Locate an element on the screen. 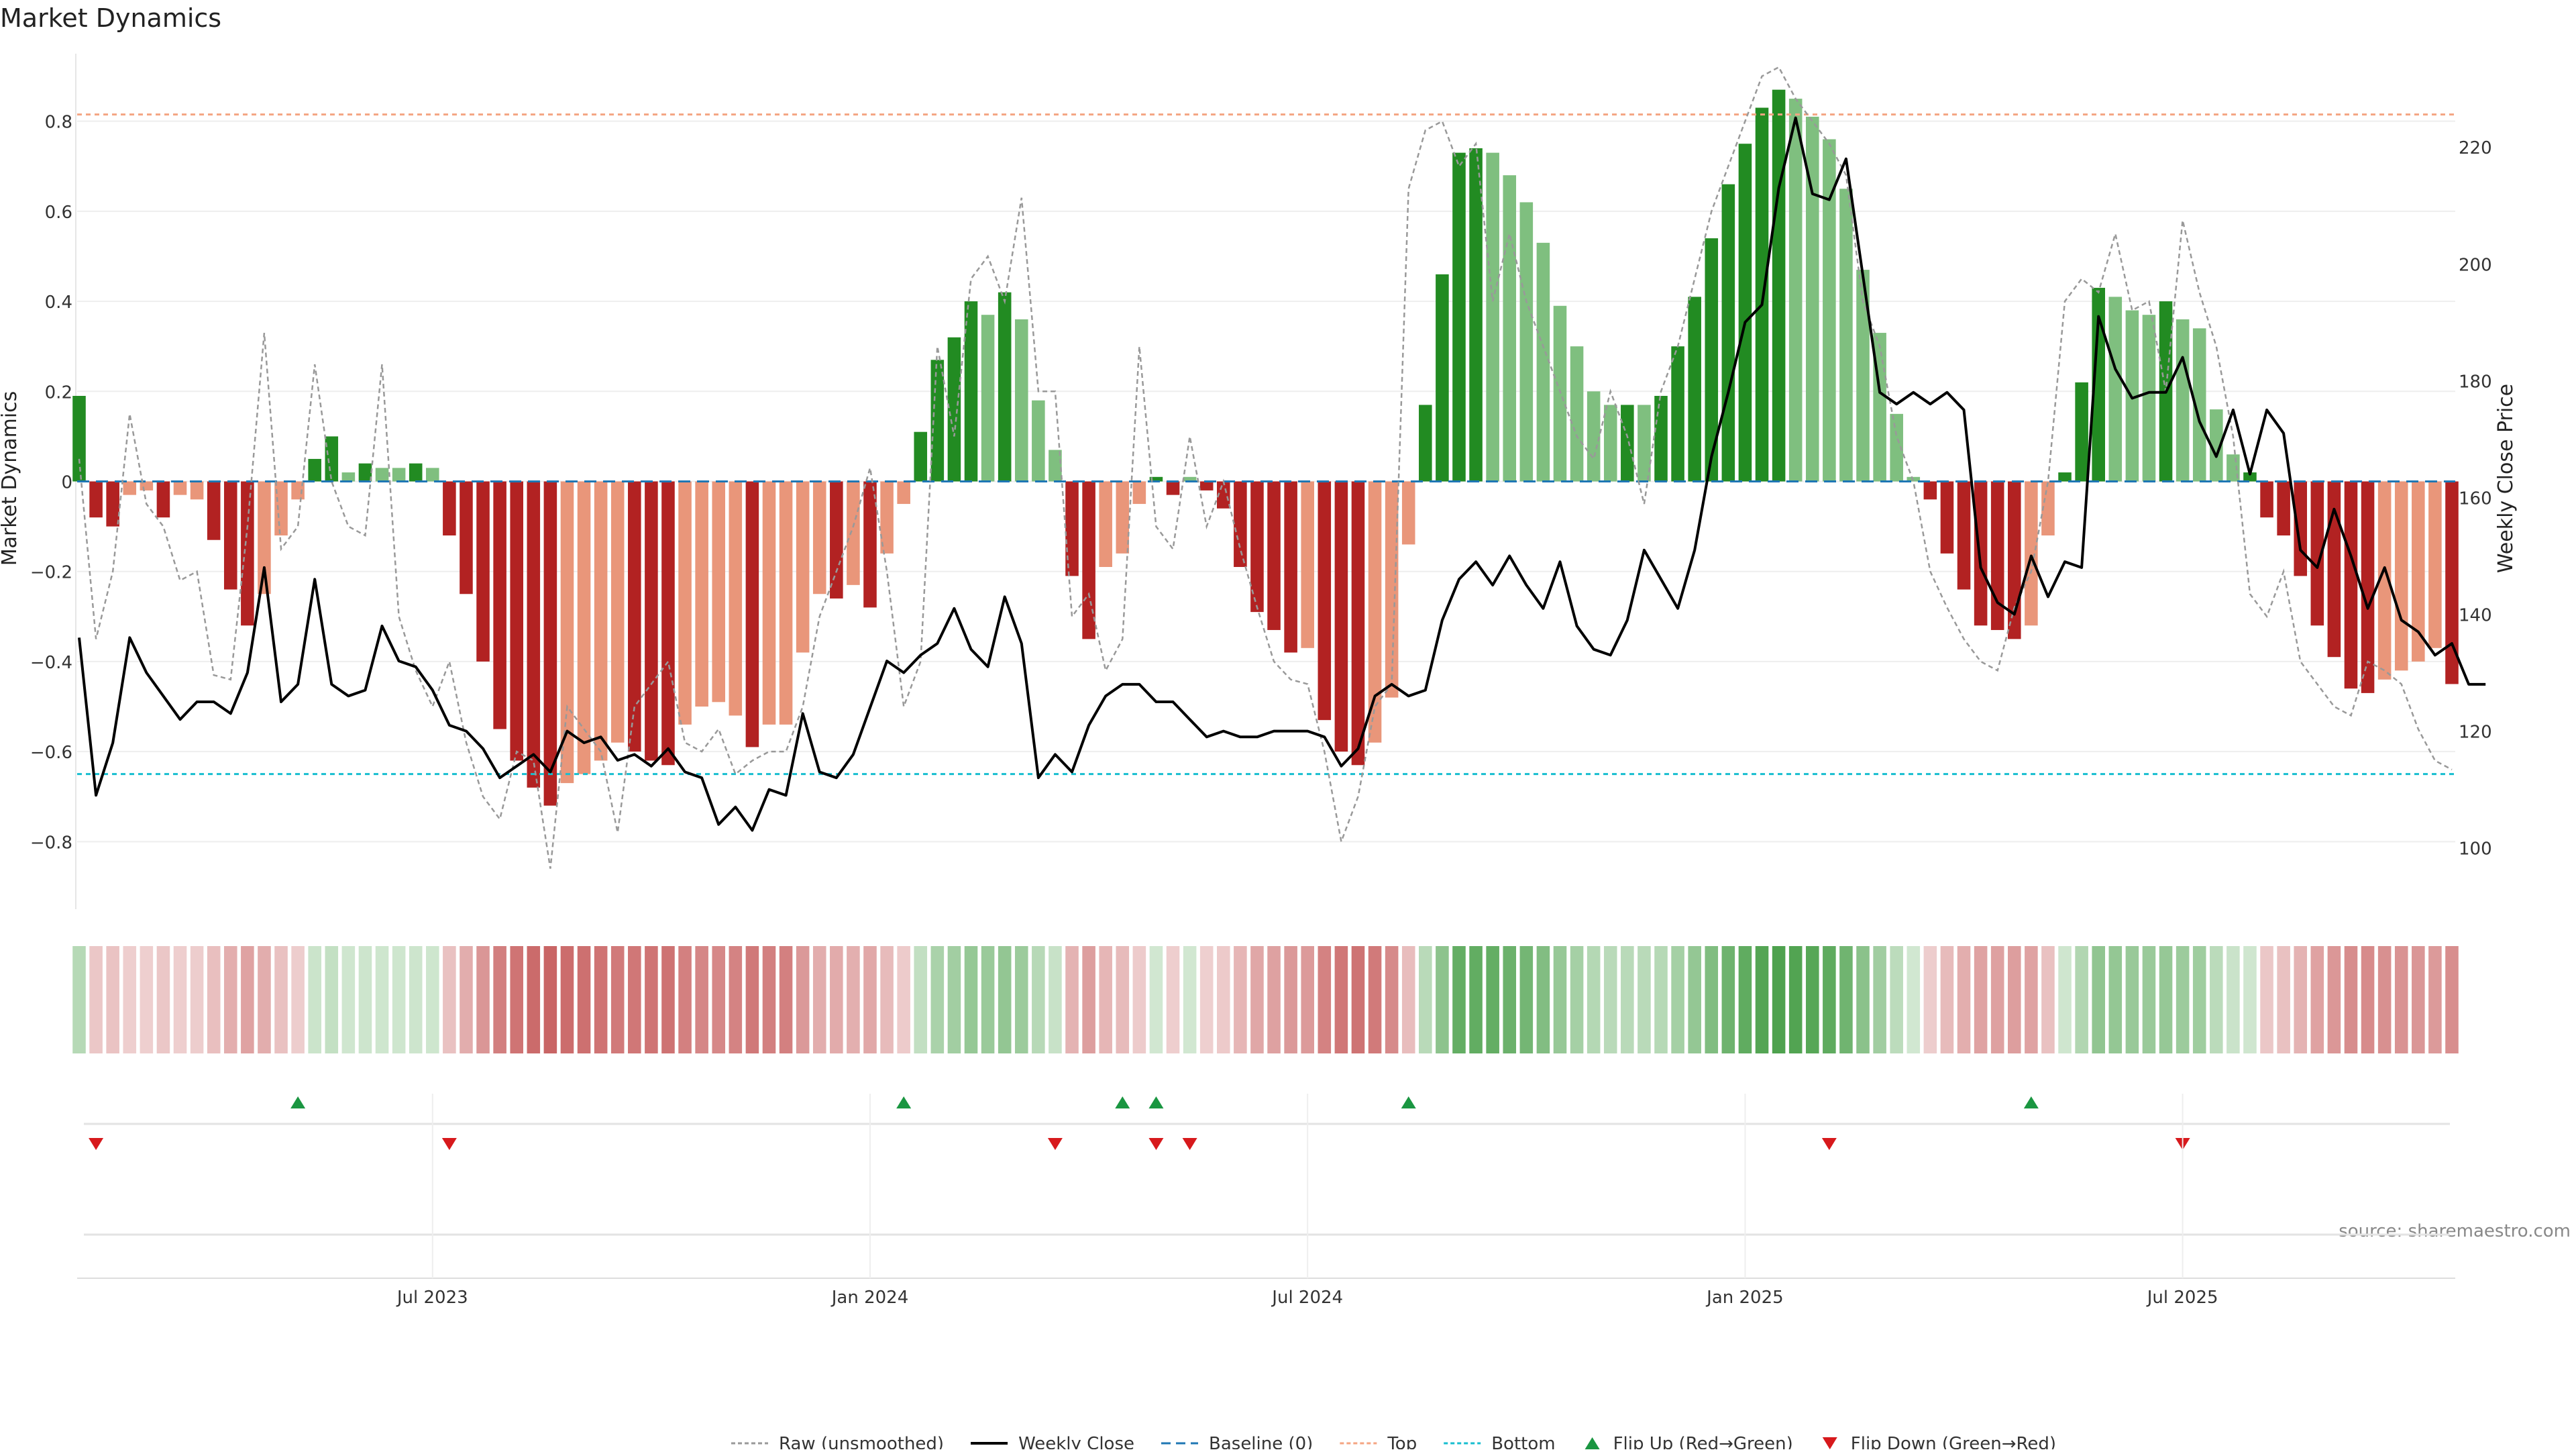  y2-ticks: 100 120 140 160 180 200 220 is located at coordinates (2475, 499).